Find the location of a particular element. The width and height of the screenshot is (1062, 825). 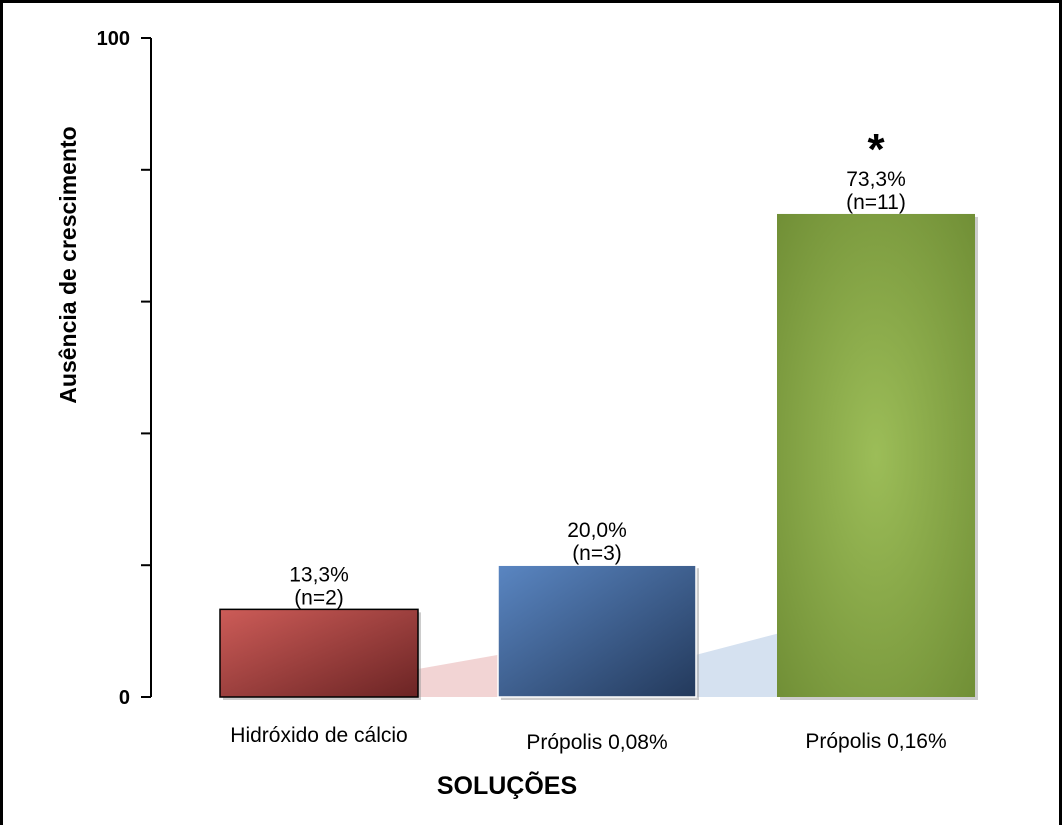

y-tick-label: 0 is located at coordinates (124, 698).